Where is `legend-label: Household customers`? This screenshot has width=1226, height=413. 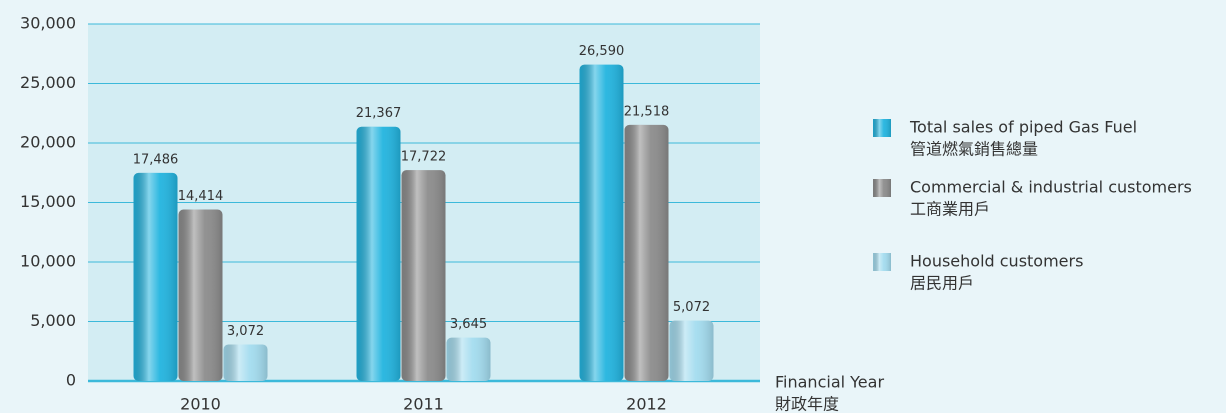
legend-label: Household customers is located at coordinates (996, 261).